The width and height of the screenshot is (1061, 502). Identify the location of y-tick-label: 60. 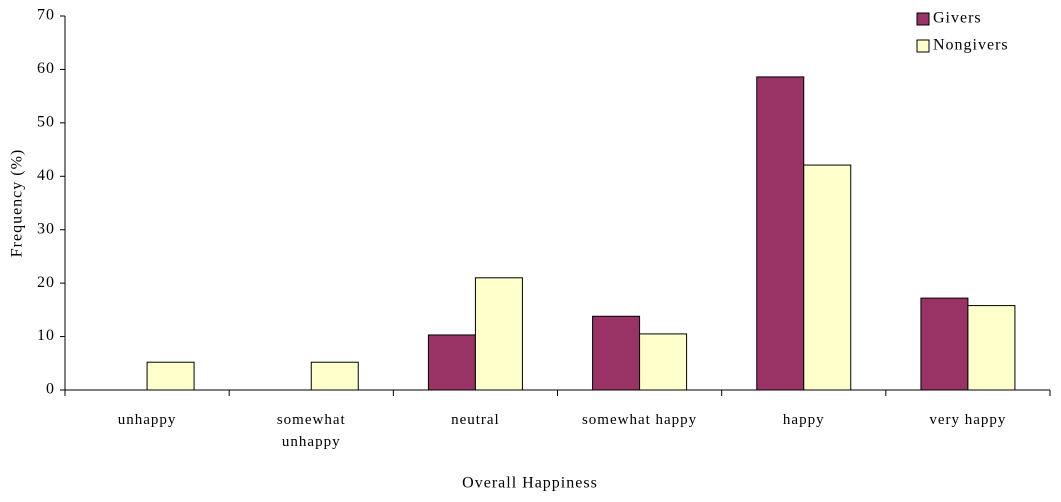
(46, 68).